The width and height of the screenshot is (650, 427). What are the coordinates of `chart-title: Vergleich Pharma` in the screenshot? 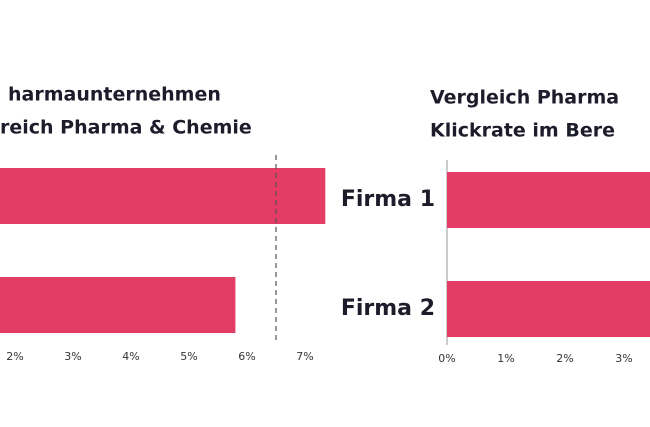 It's located at (524, 98).